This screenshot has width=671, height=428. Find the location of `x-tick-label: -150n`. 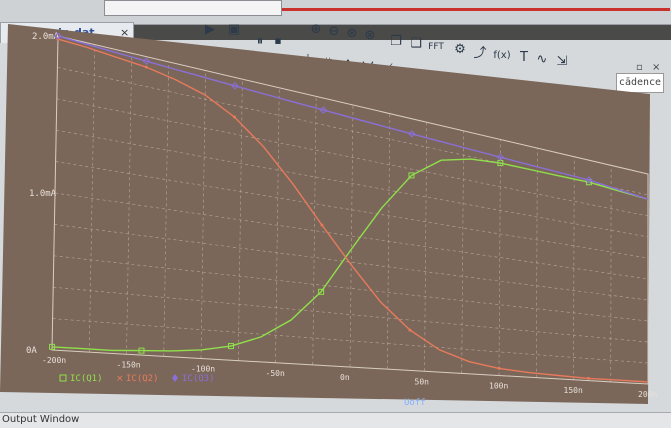

x-tick-label: -150n is located at coordinates (129, 364).